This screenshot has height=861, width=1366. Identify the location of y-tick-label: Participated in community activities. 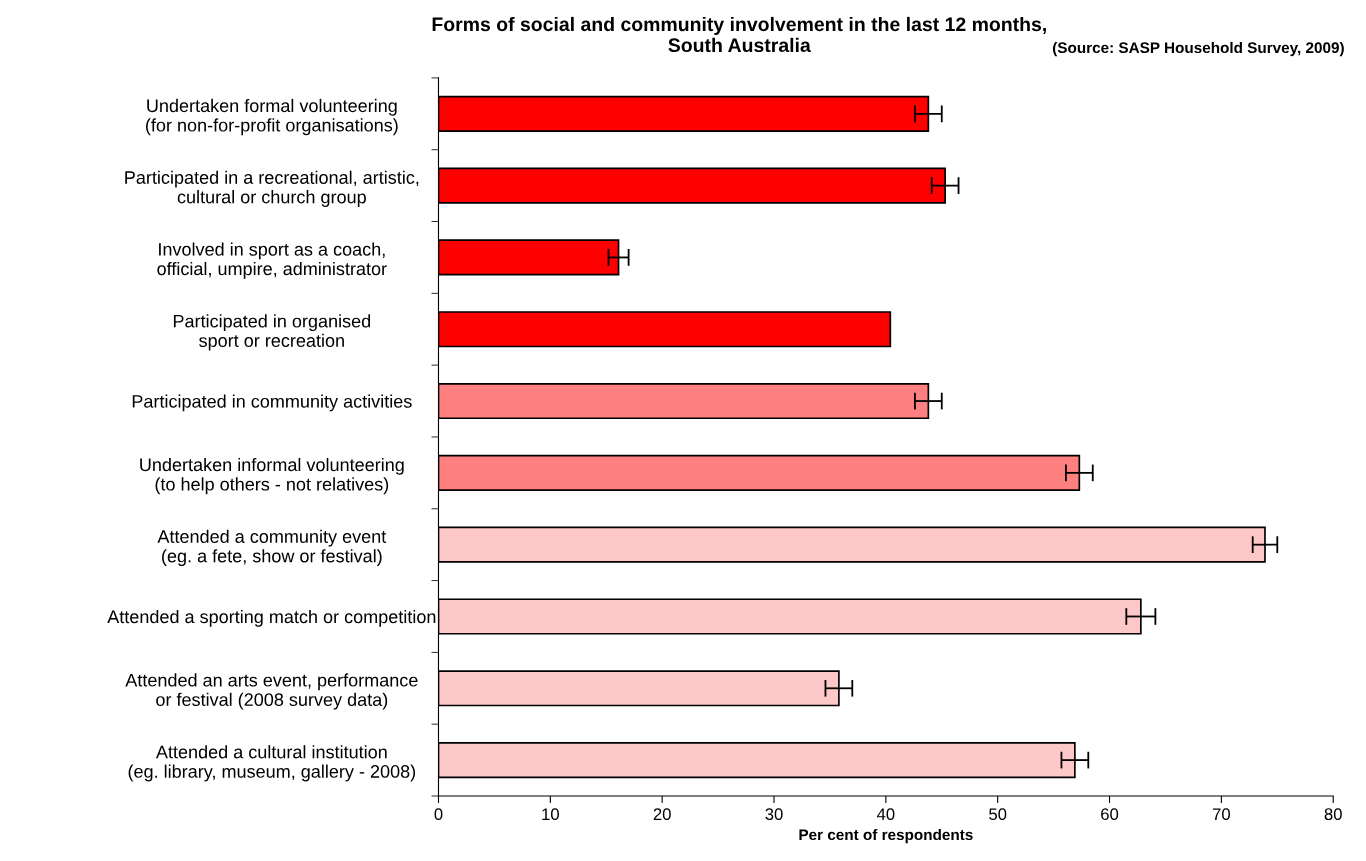
(272, 403).